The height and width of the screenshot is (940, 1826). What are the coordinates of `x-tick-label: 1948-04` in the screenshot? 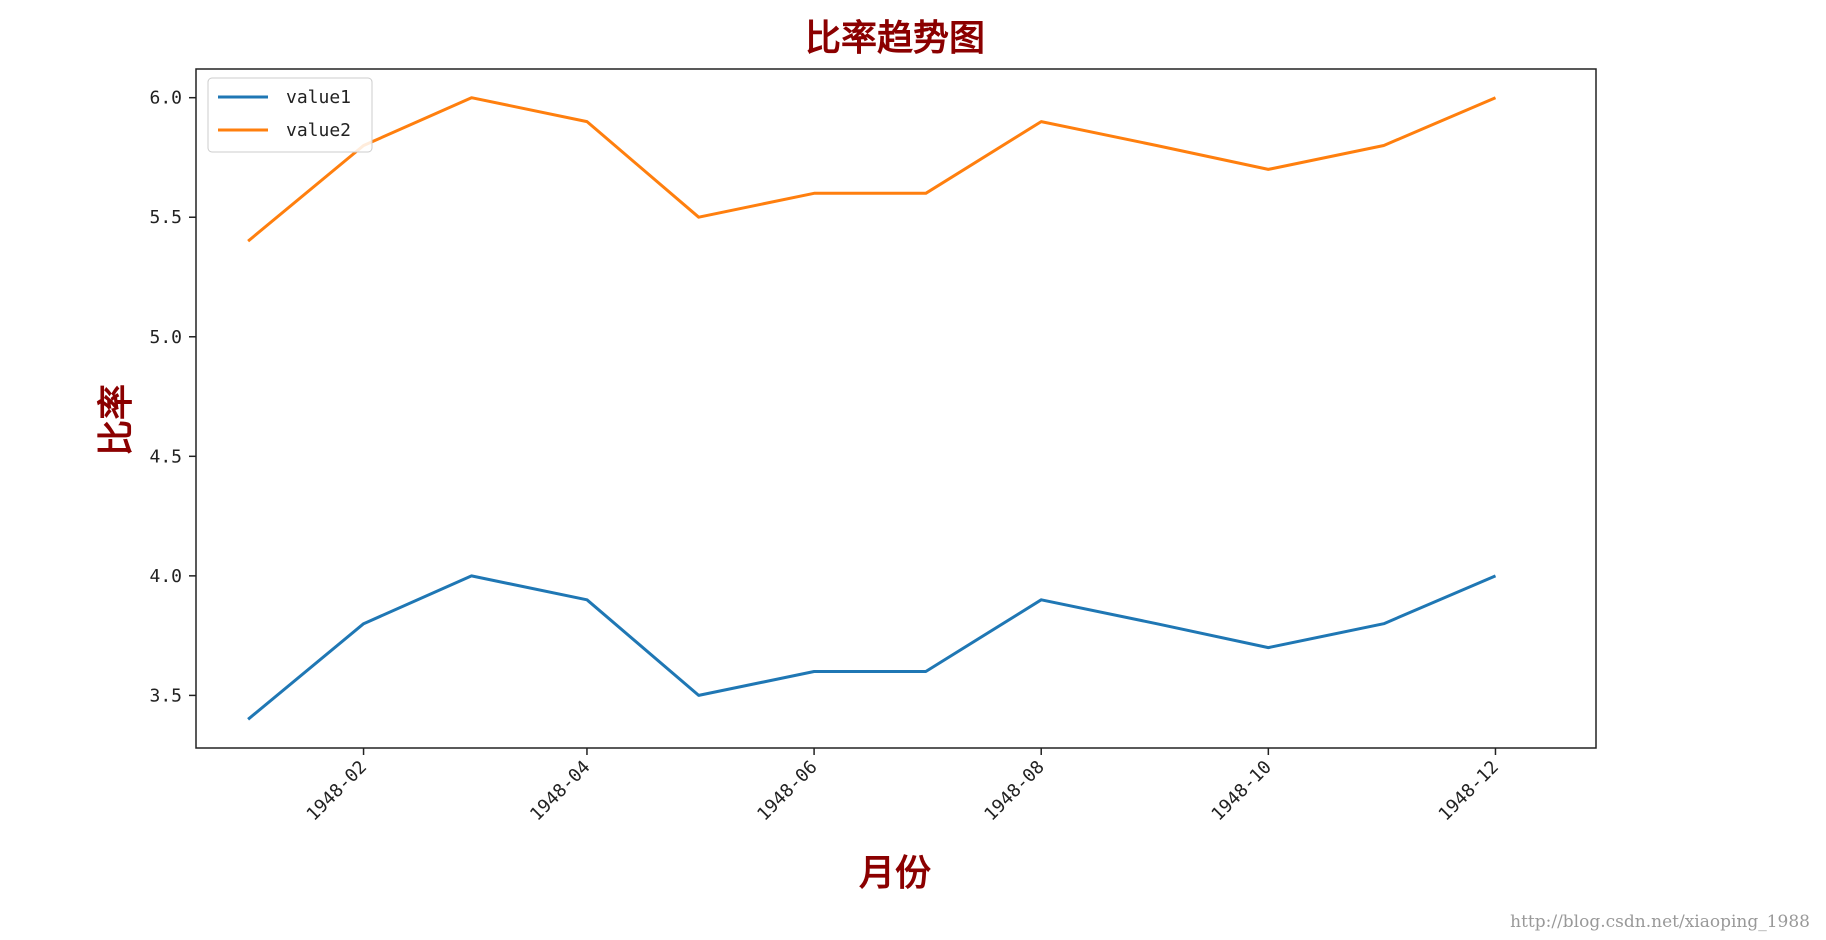 It's located at (560, 791).